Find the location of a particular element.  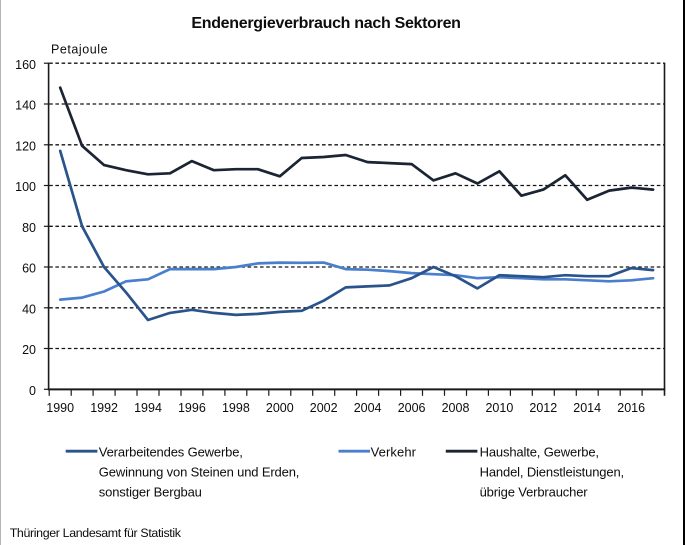

svg-text: Handel, Dienstleistungen, is located at coordinates (552, 472).